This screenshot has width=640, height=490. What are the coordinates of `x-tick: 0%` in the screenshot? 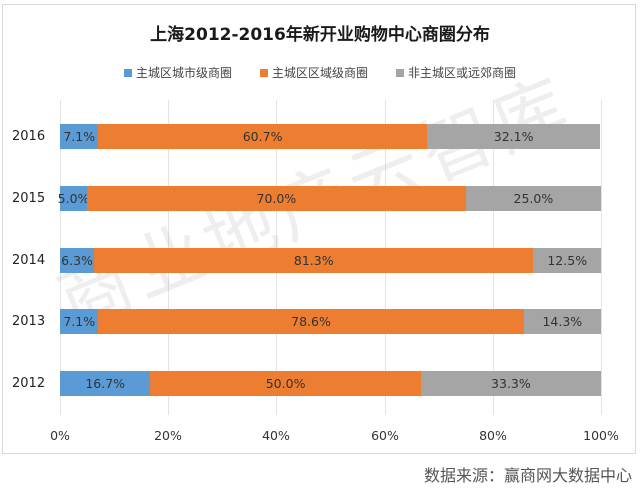 It's located at (60, 435).